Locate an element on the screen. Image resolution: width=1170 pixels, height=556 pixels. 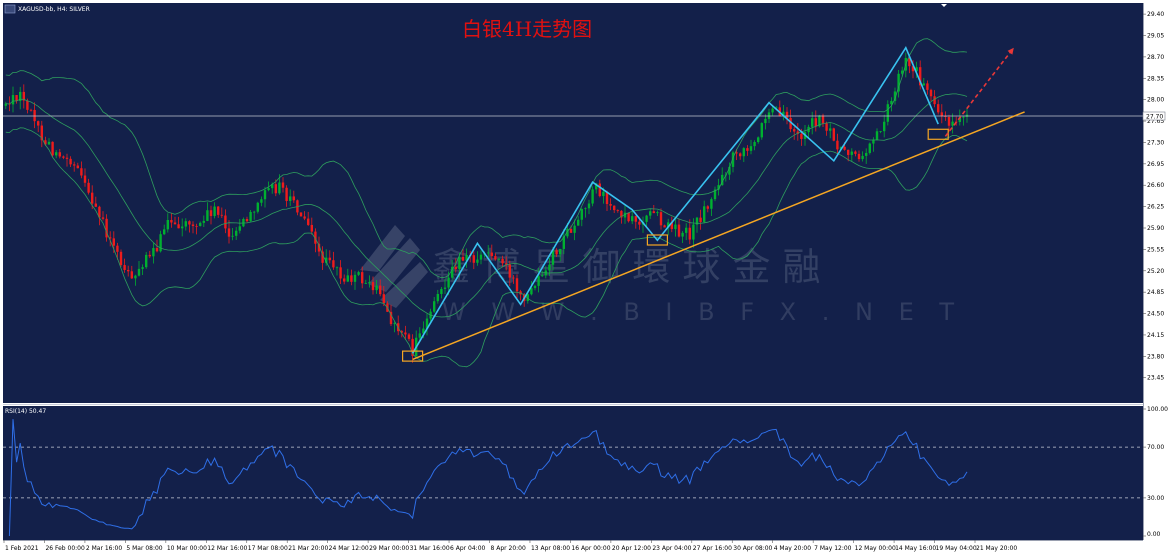
time-tick-label: 1 Feb 2021 is located at coordinates (22, 548).